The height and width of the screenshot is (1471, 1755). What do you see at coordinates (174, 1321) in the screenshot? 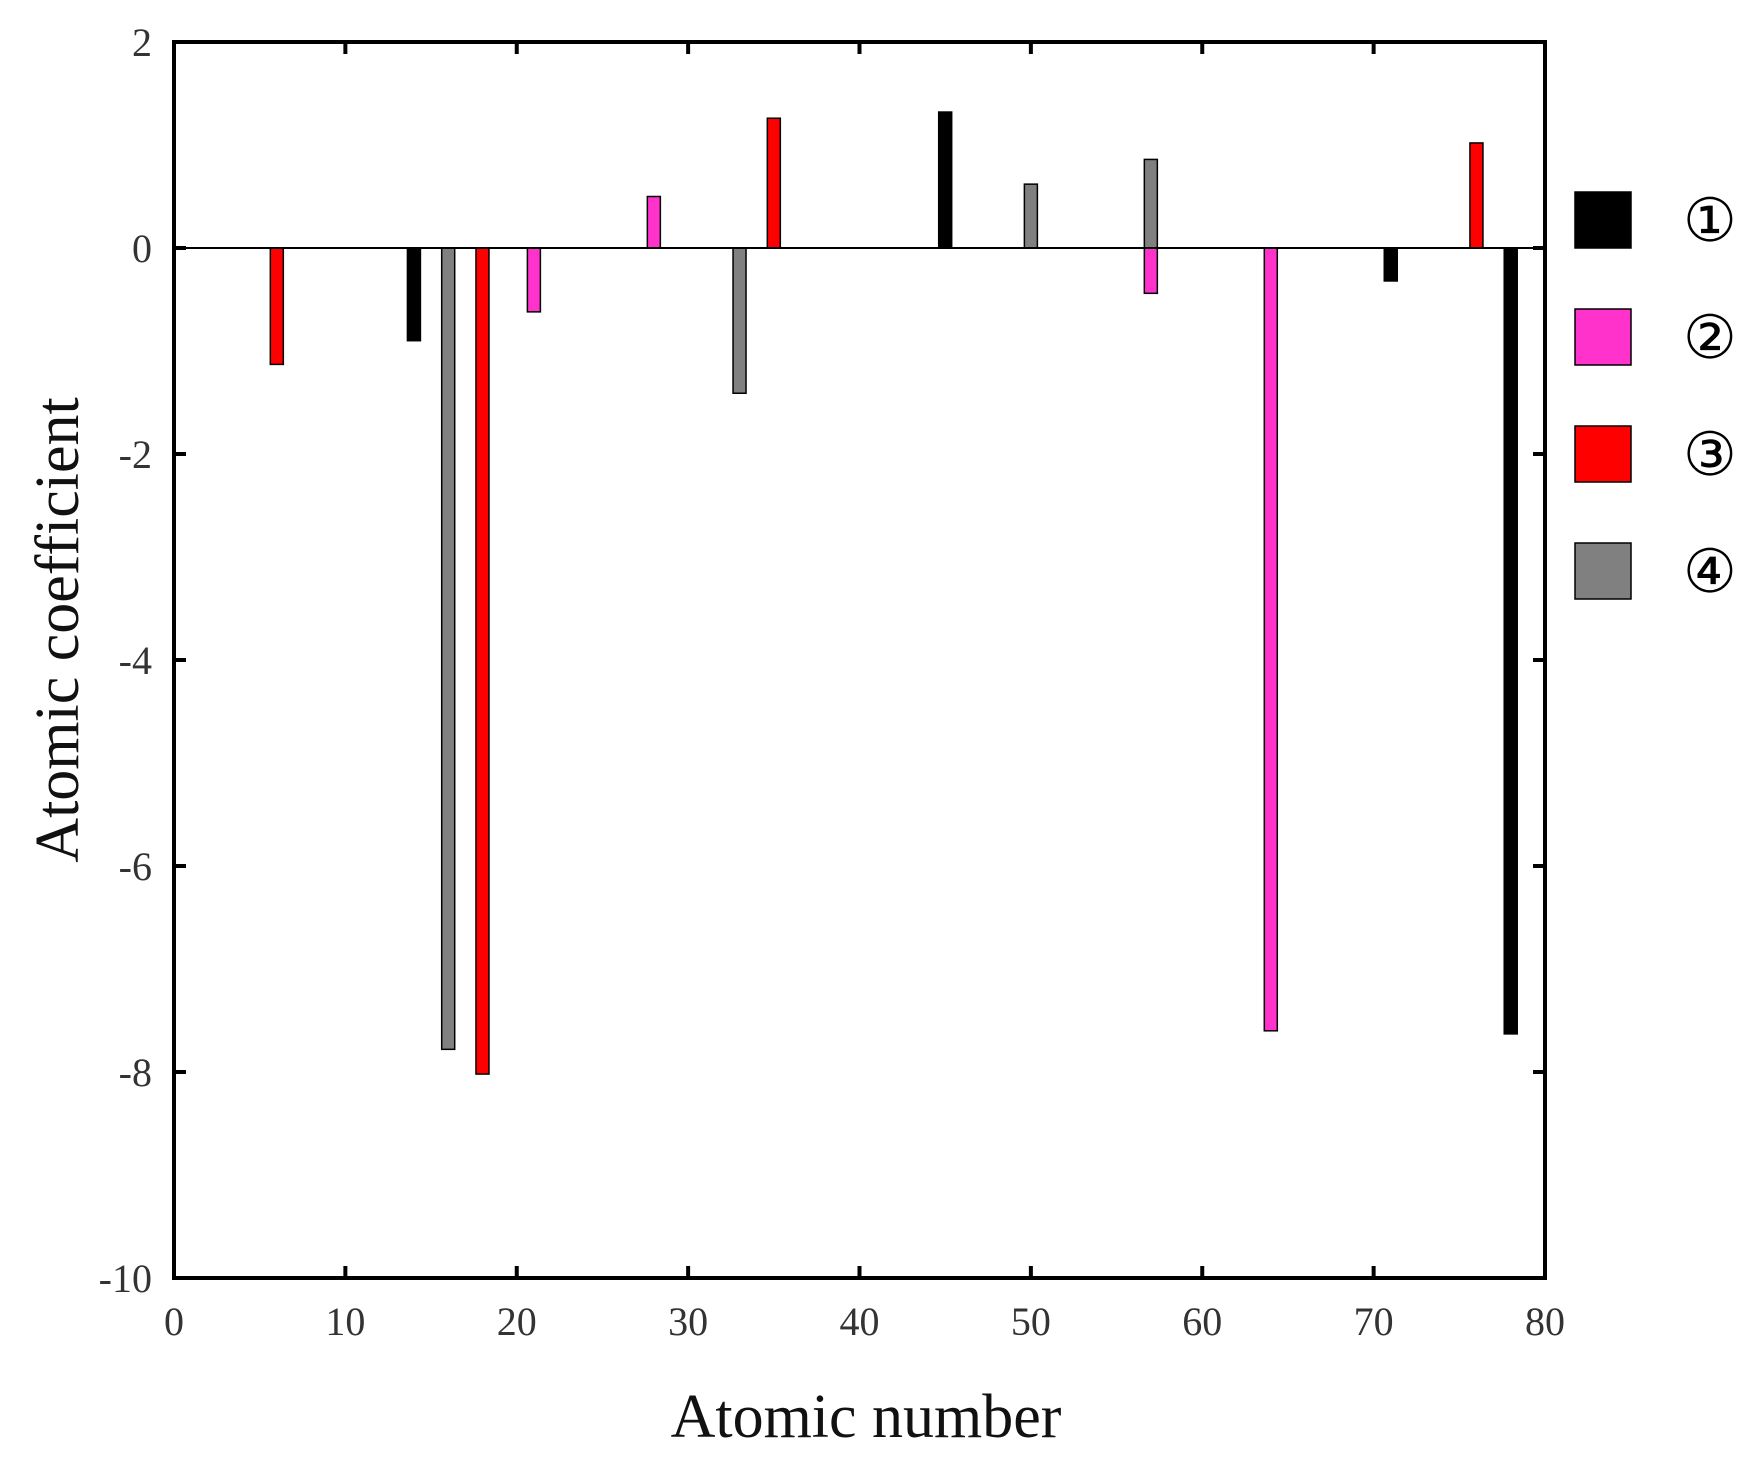
I see `x-tick-label: 0` at bounding box center [174, 1321].